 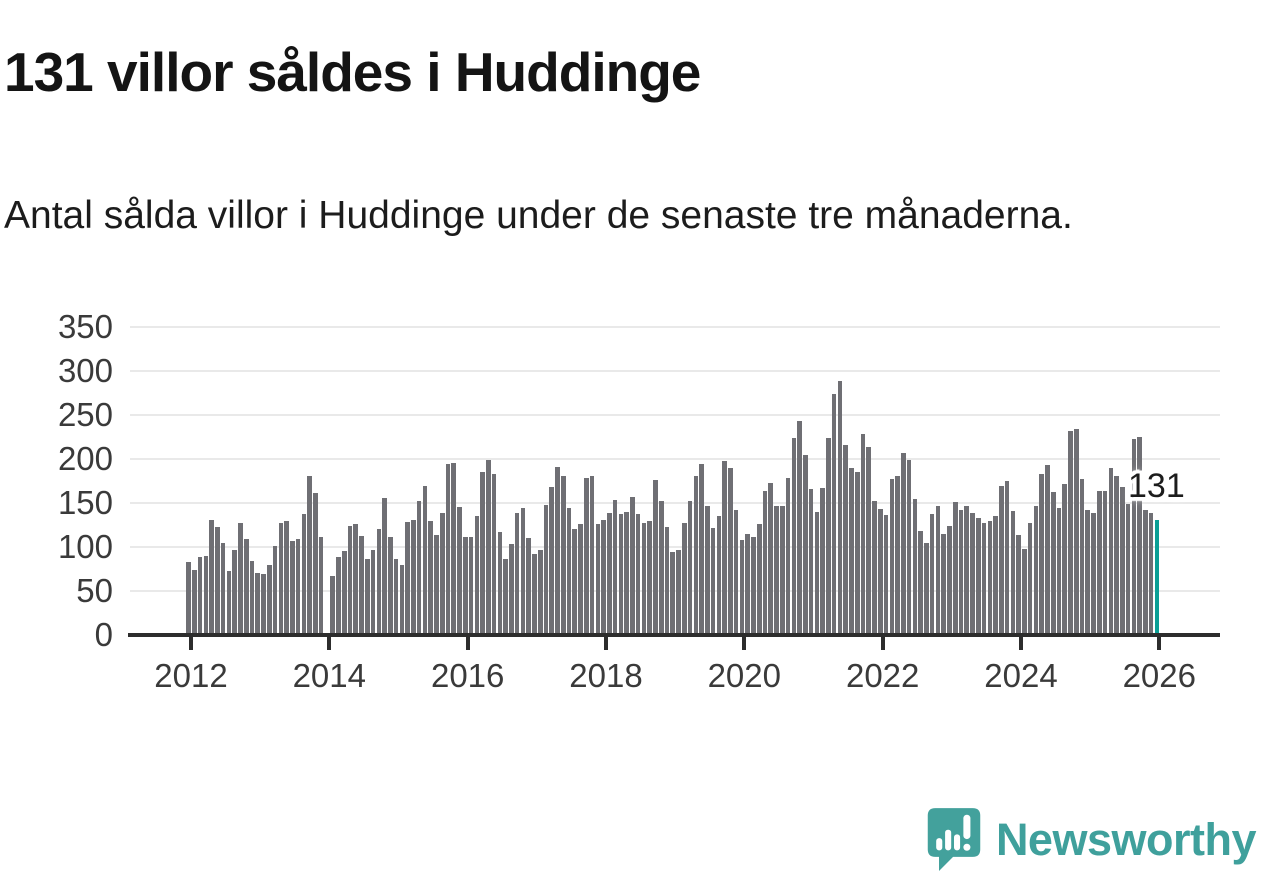 I want to click on x-axis-tick-label: 2024, so click(x=1021, y=675).